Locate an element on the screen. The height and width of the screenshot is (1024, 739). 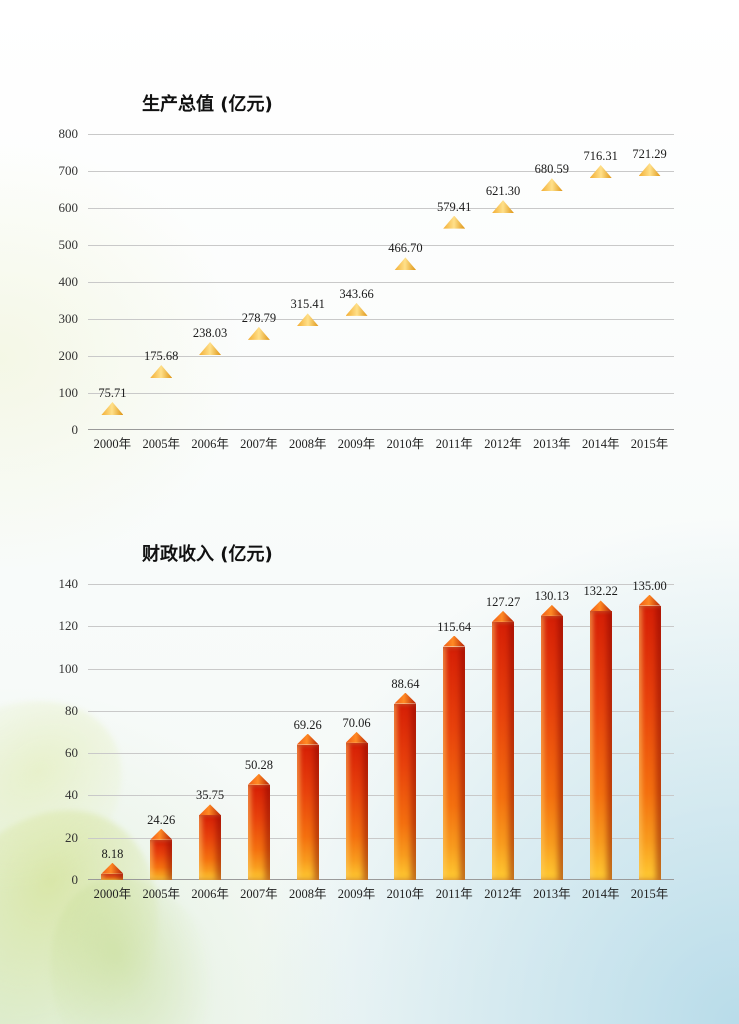
bar-slot: 721.29 is located at coordinates (649, 288).